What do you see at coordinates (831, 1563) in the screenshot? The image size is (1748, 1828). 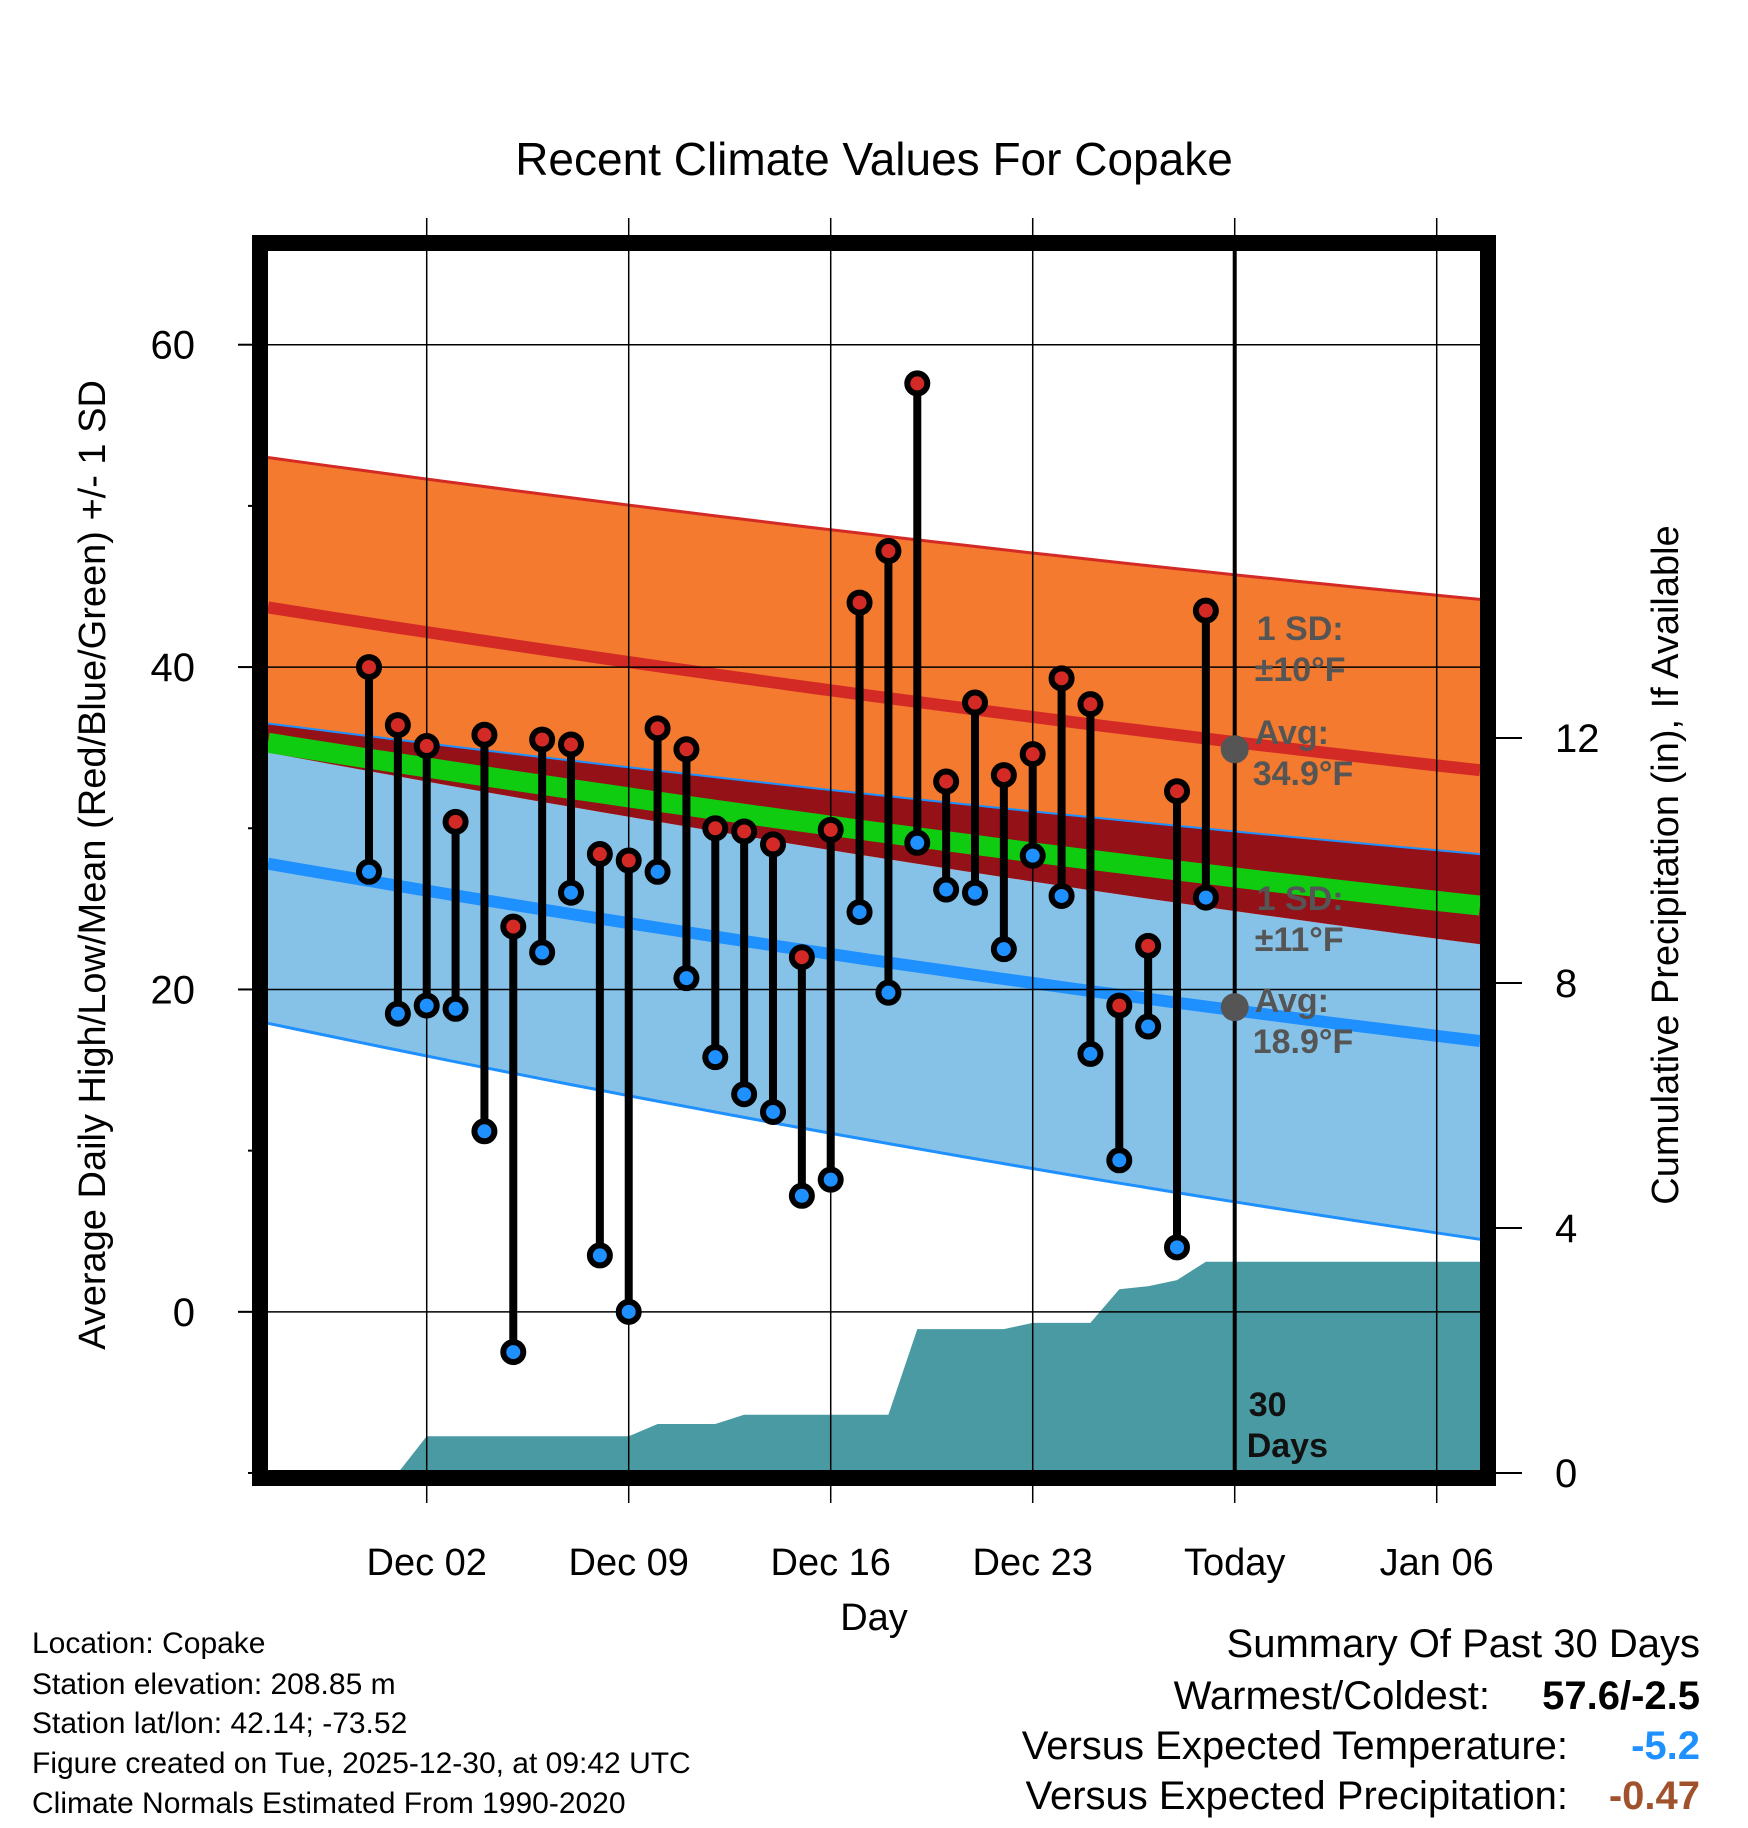 I see `x-tick-label: Dec 16` at bounding box center [831, 1563].